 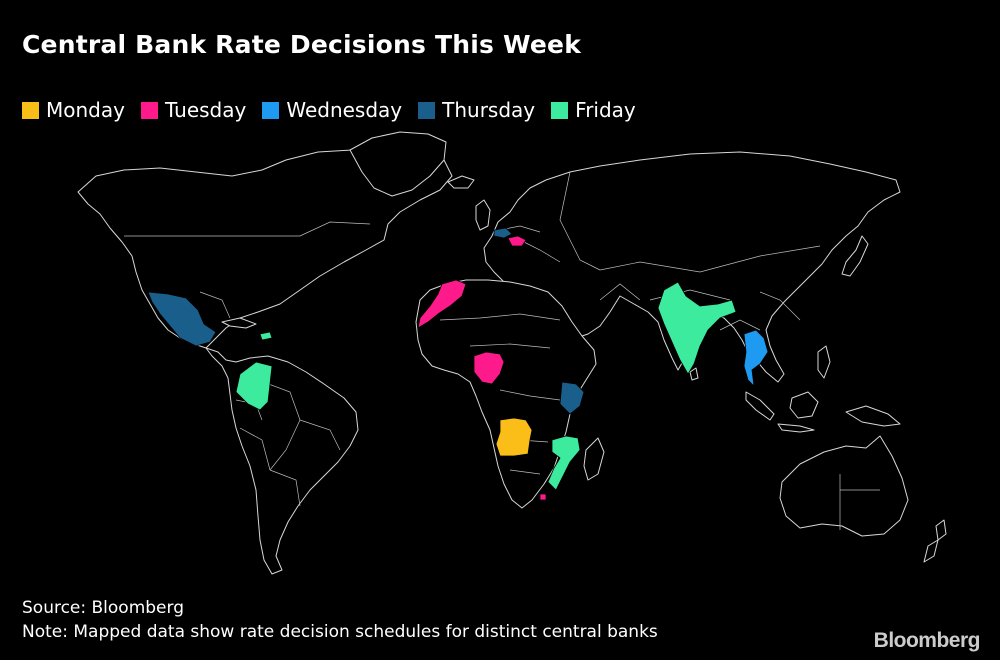 What do you see at coordinates (514, 437) in the screenshot?
I see `country-angola` at bounding box center [514, 437].